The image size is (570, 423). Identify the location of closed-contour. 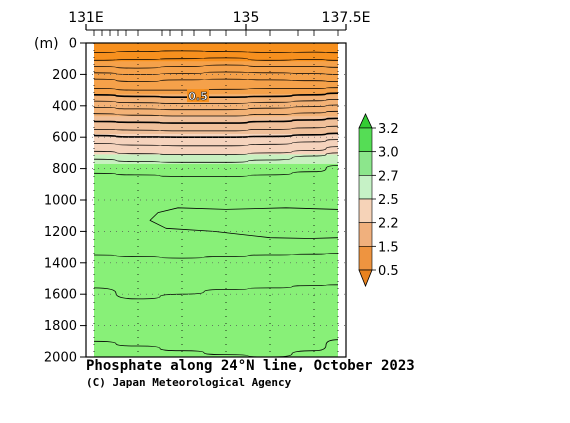
(244, 223).